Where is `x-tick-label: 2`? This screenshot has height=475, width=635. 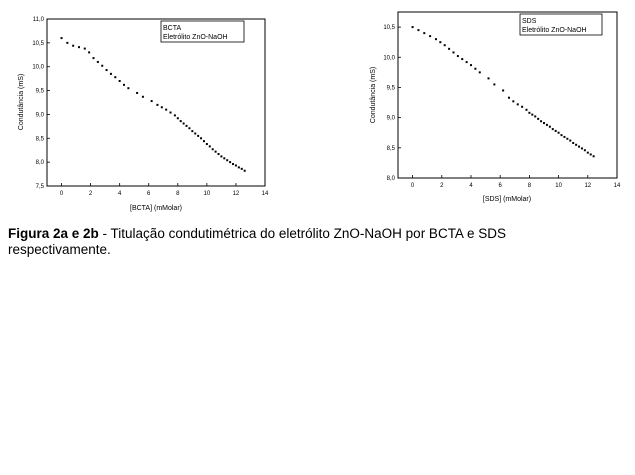 x-tick-label: 2 is located at coordinates (91, 194).